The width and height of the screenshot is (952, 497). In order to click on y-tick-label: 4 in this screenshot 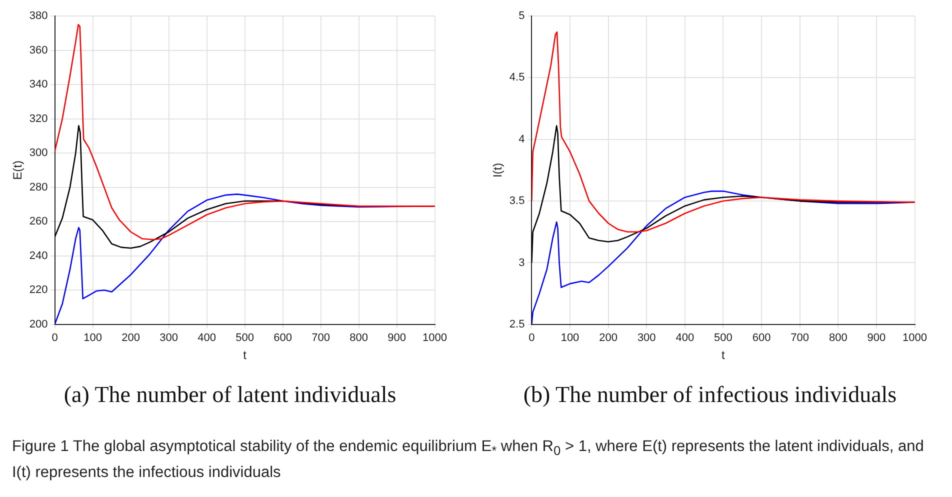, I will do `click(521, 139)`.